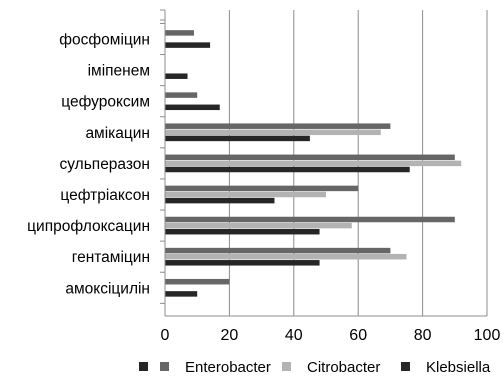 This screenshot has width=504, height=376. I want to click on category-label: цефтріаксон, so click(105, 195).